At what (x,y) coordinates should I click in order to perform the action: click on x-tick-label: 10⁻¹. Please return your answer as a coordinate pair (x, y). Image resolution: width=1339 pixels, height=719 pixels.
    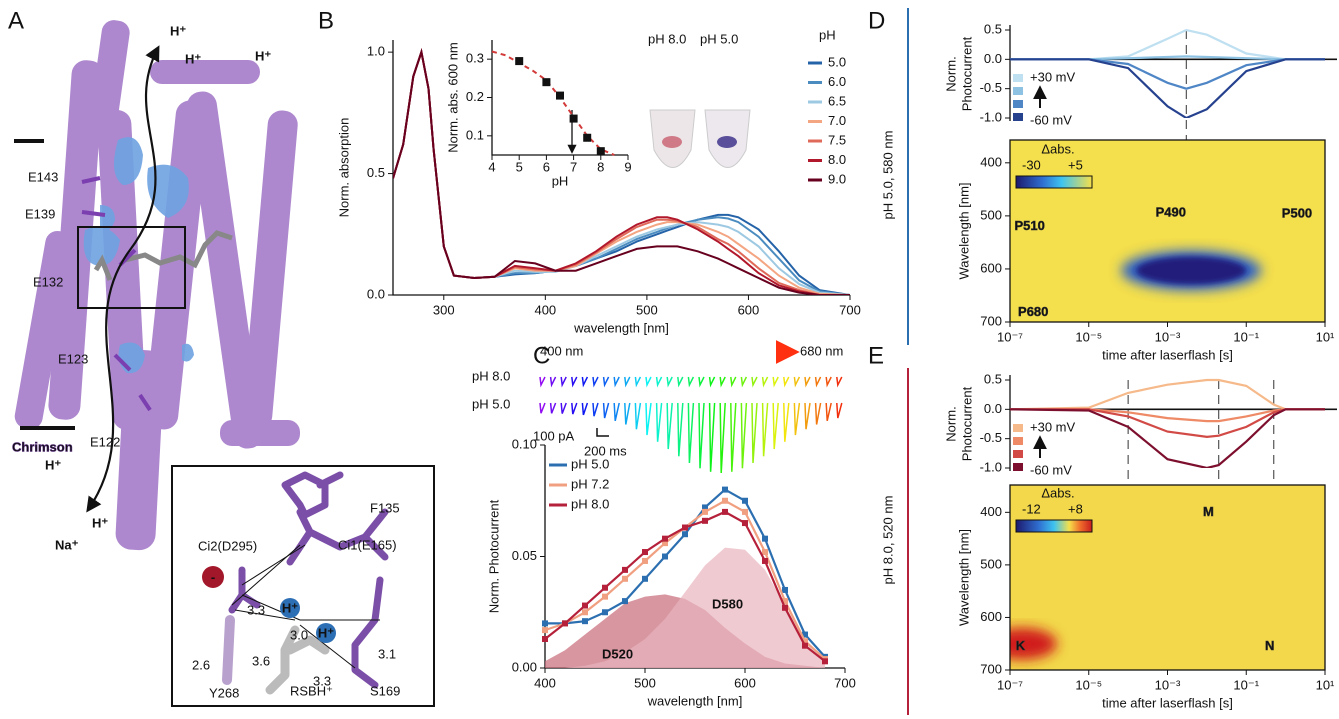
    Looking at the image, I should click on (1246, 684).